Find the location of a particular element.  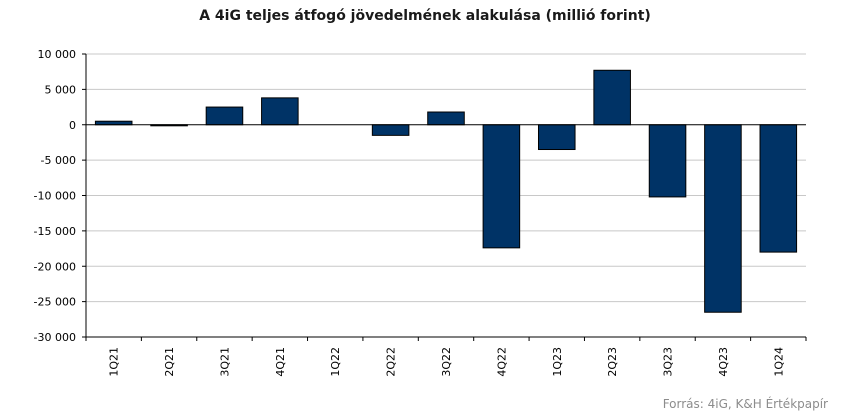

bar-4Q23 is located at coordinates (723, 218).